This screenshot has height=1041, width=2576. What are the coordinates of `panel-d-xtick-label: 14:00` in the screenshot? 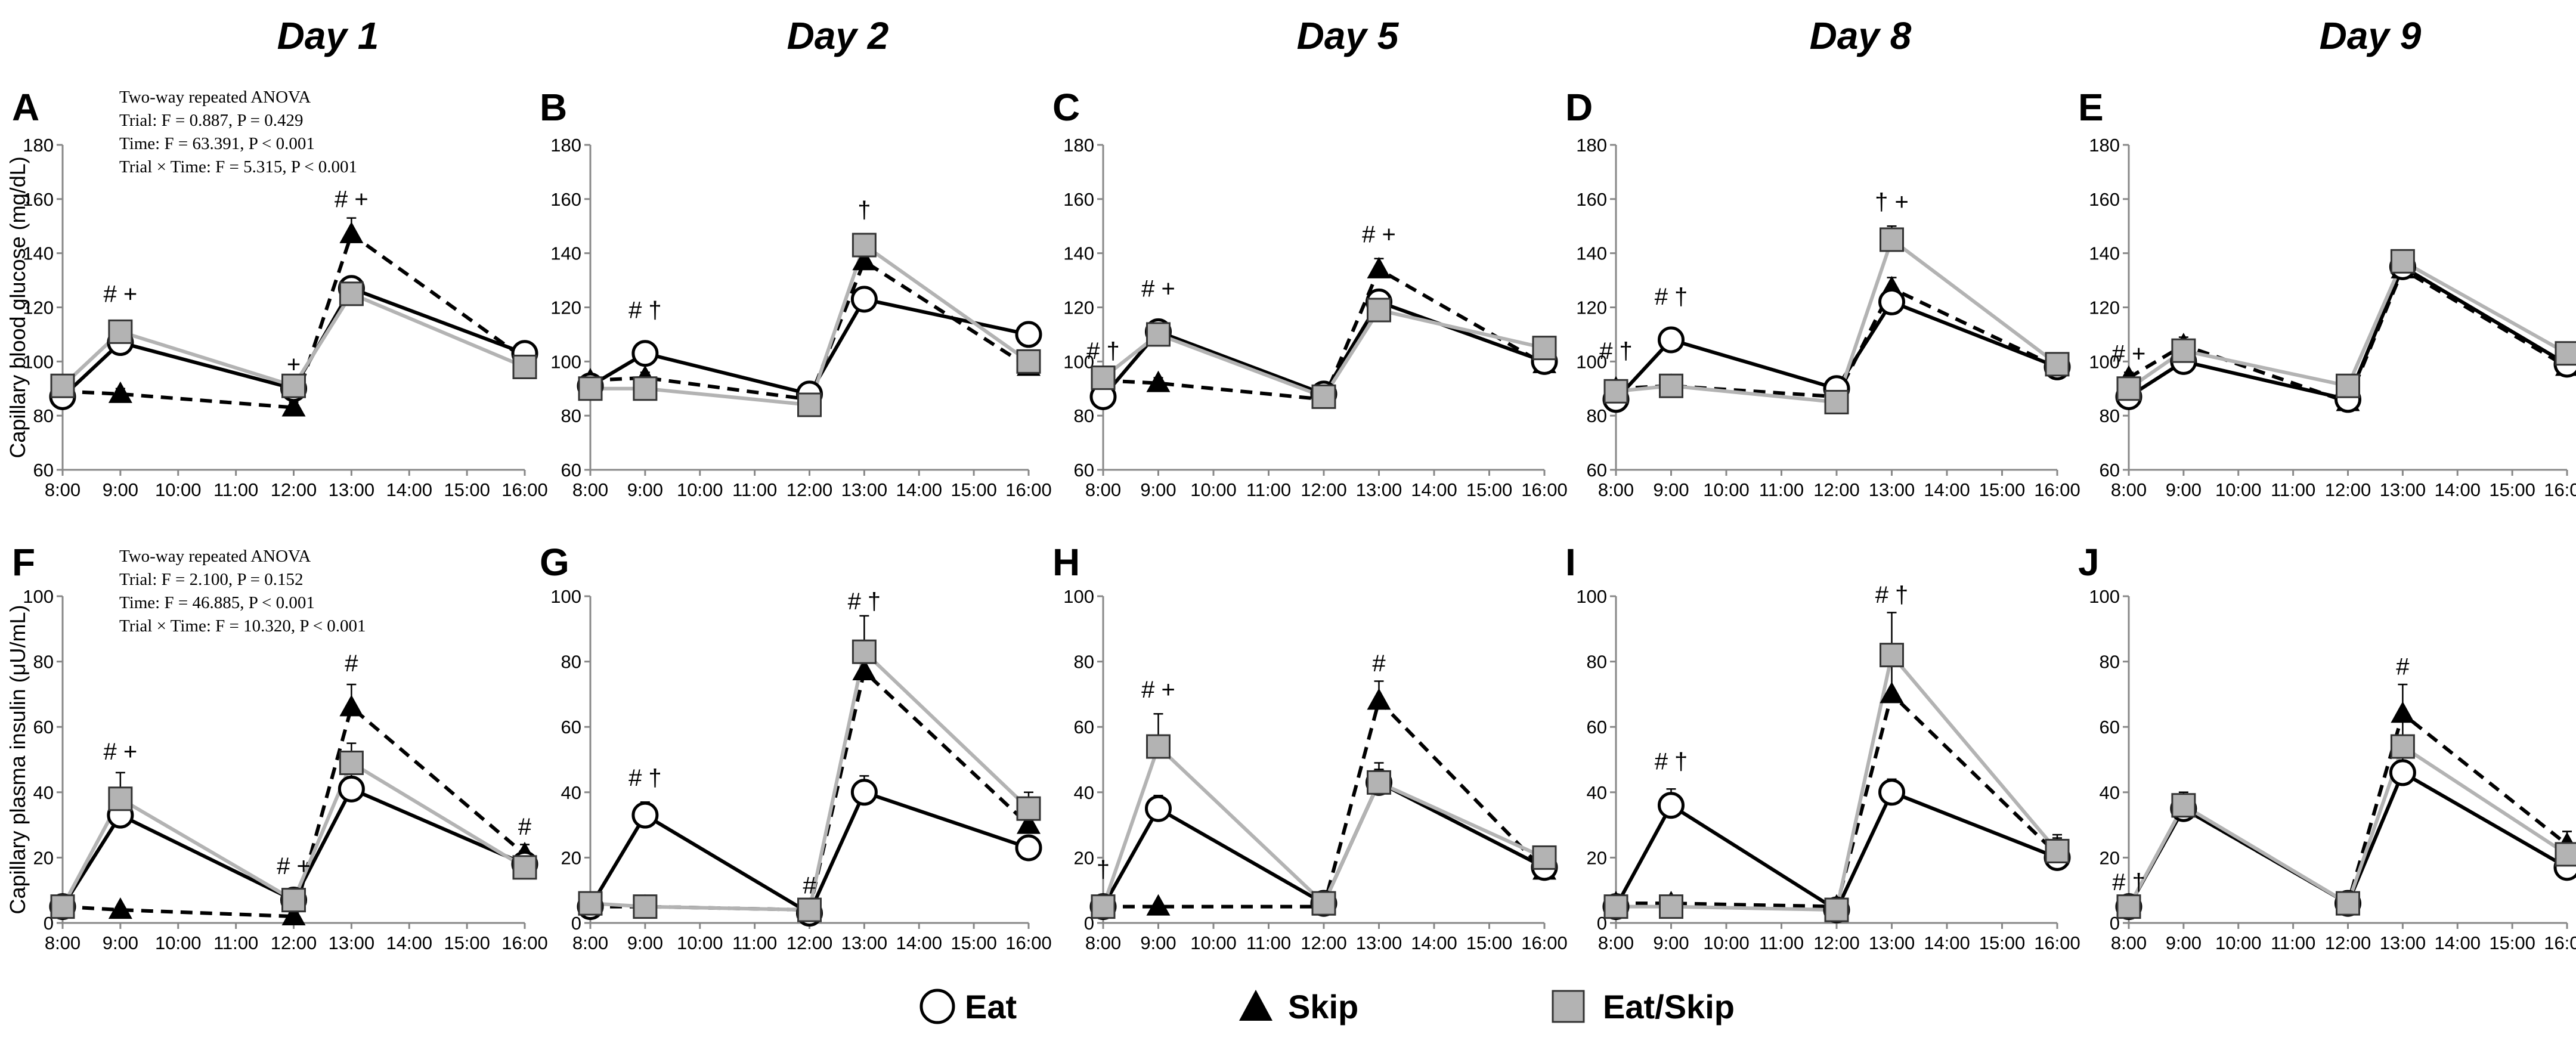 It's located at (1947, 489).